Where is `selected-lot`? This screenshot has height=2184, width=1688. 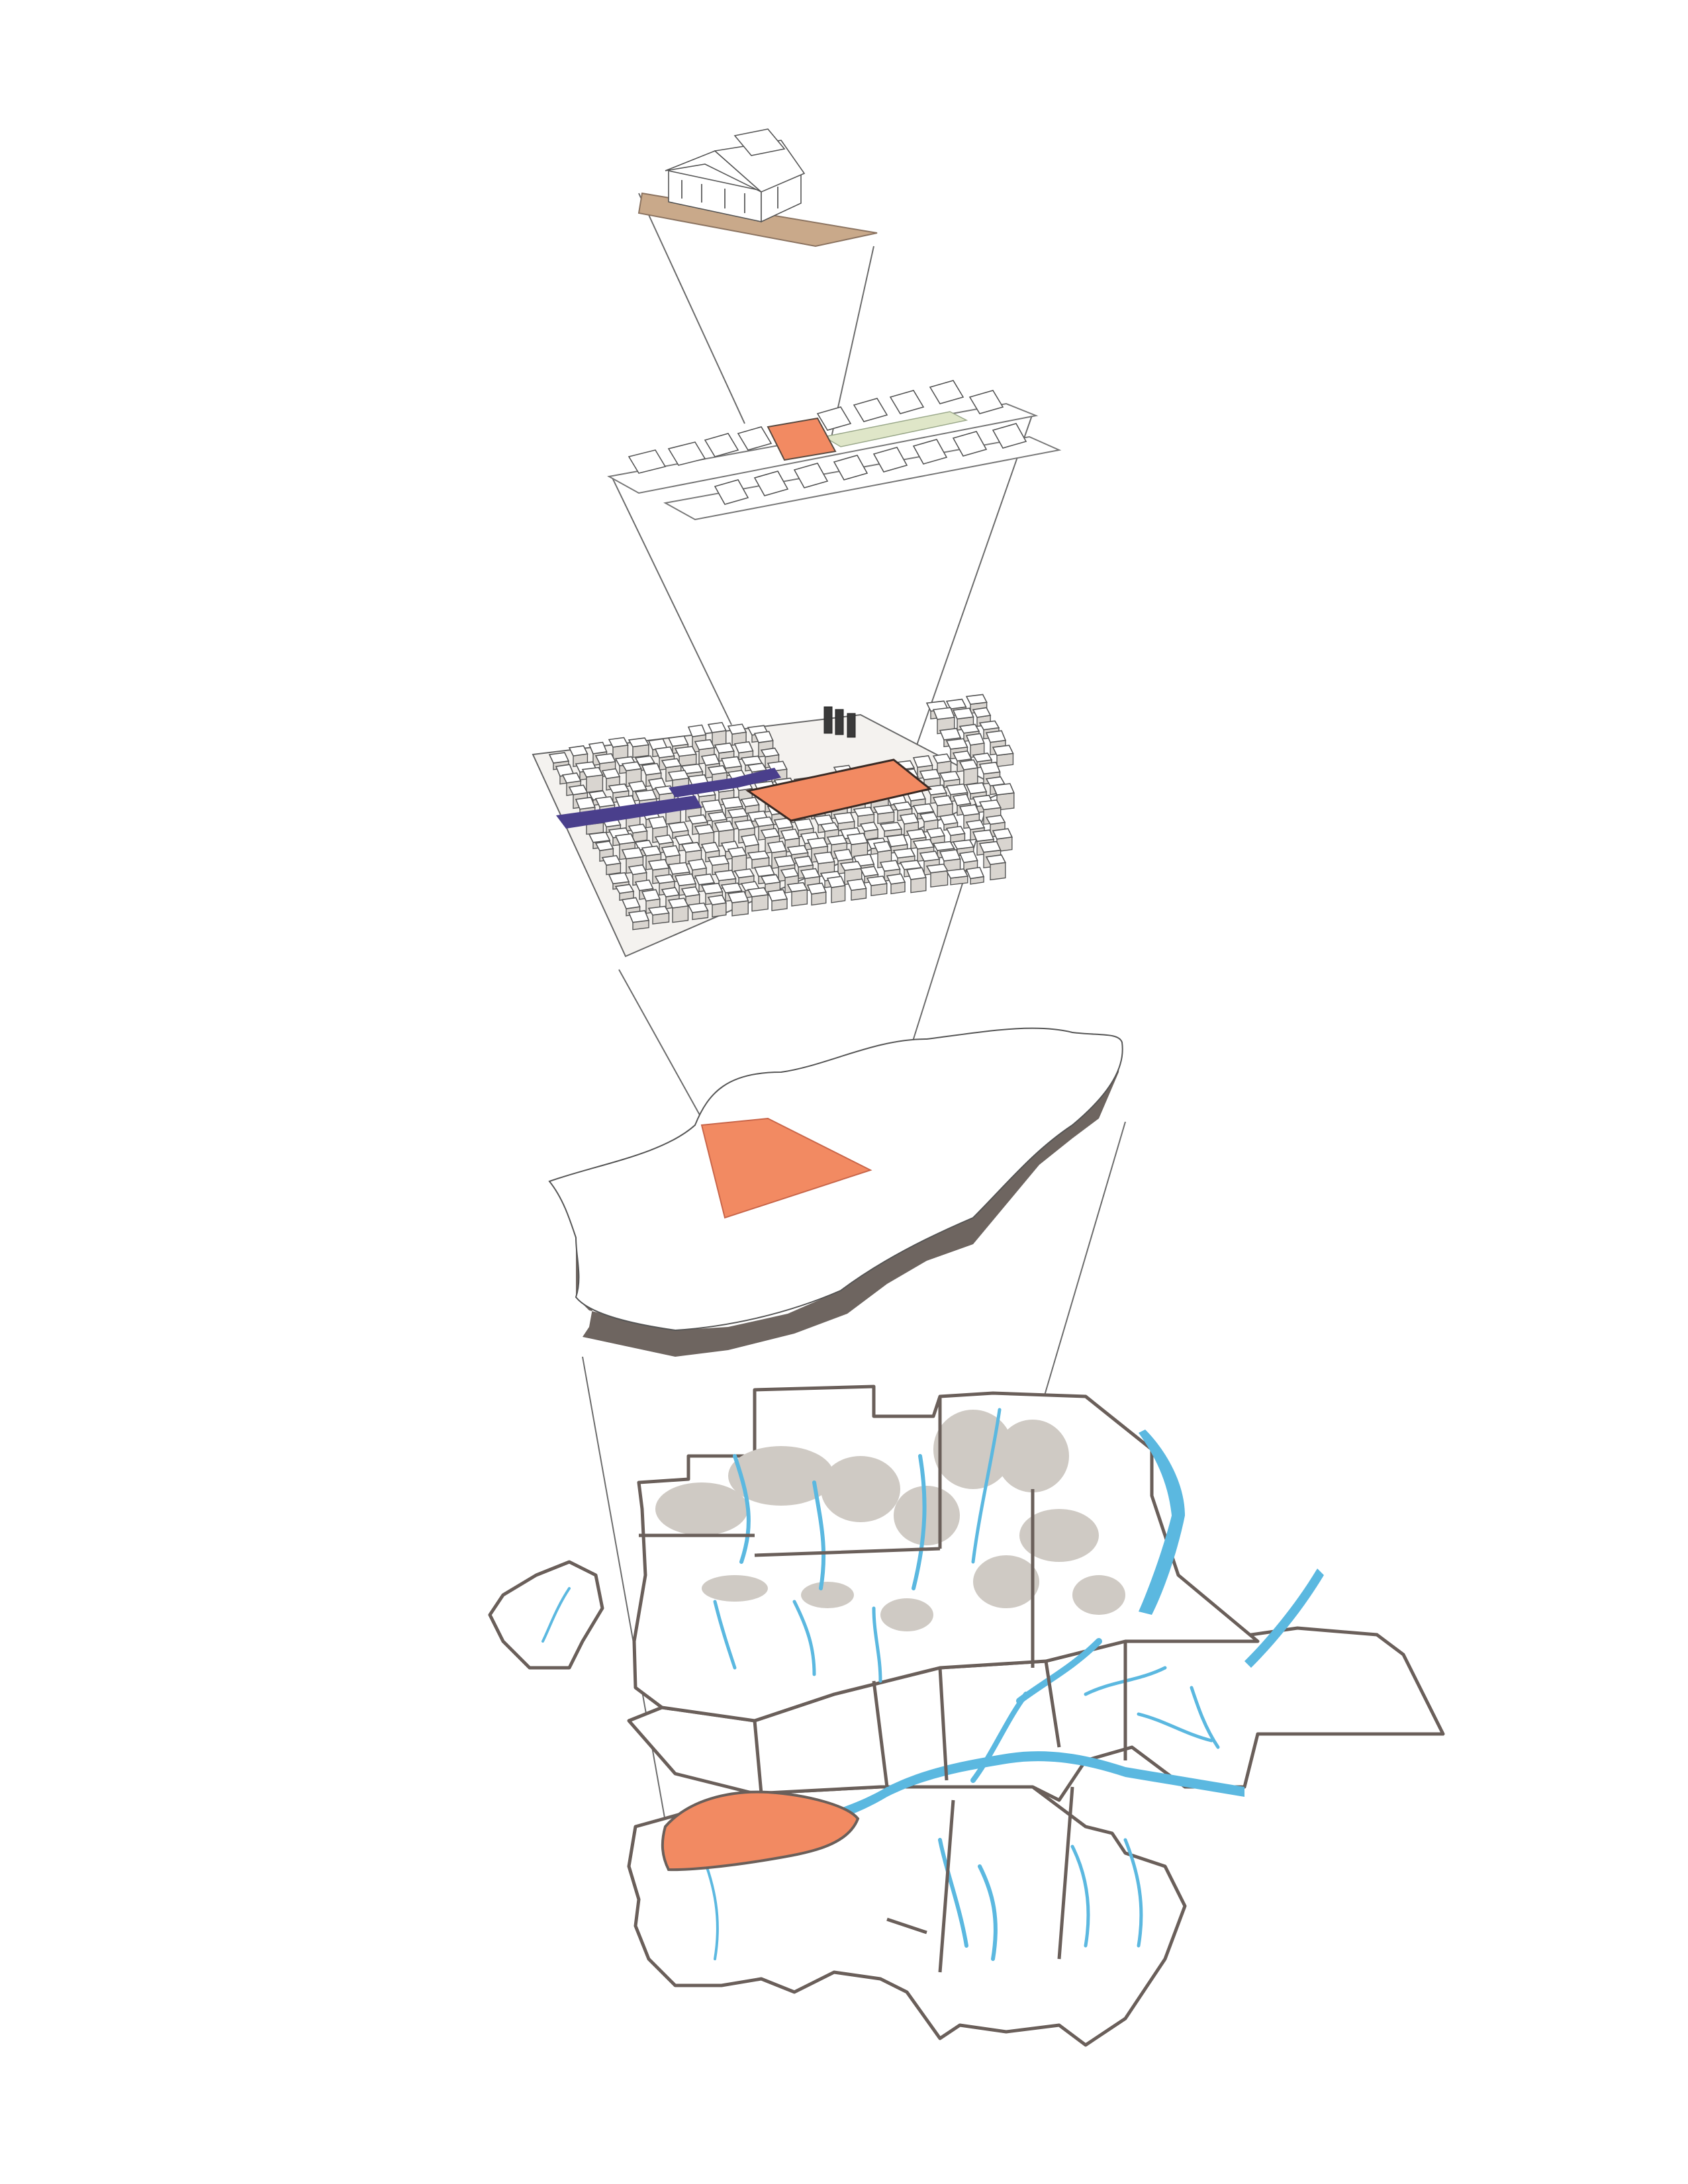
selected-lot is located at coordinates (802, 439).